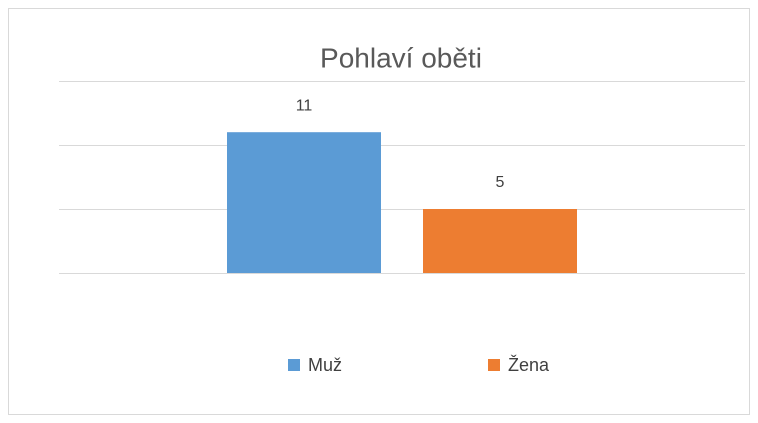  Describe the element at coordinates (304, 105) in the screenshot. I see `data-label: 11` at that location.